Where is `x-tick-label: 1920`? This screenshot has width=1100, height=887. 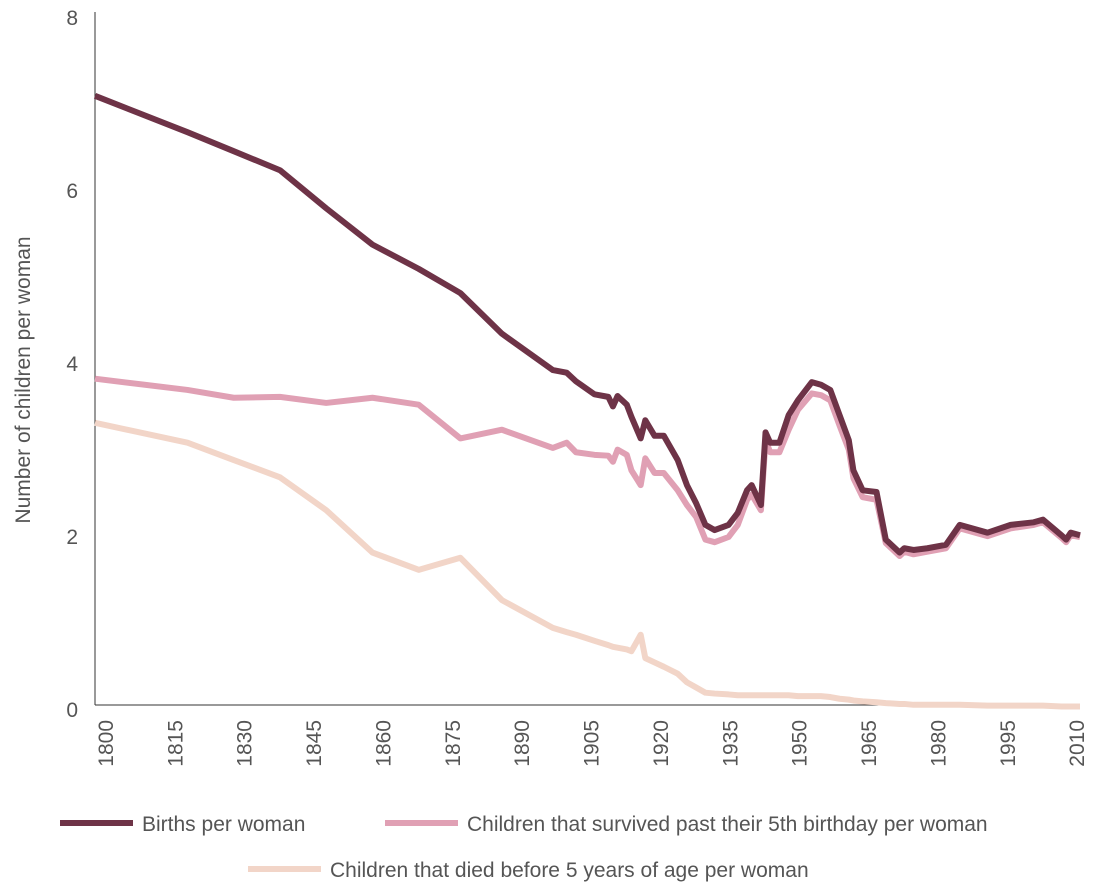 x-tick-label: 1920 is located at coordinates (661, 743).